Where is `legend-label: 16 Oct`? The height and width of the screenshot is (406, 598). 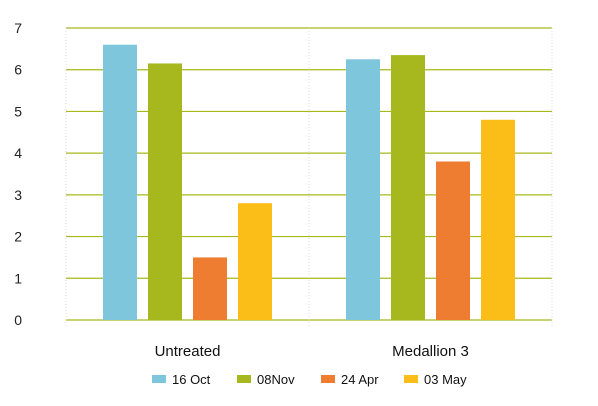
legend-label: 16 Oct is located at coordinates (191, 379).